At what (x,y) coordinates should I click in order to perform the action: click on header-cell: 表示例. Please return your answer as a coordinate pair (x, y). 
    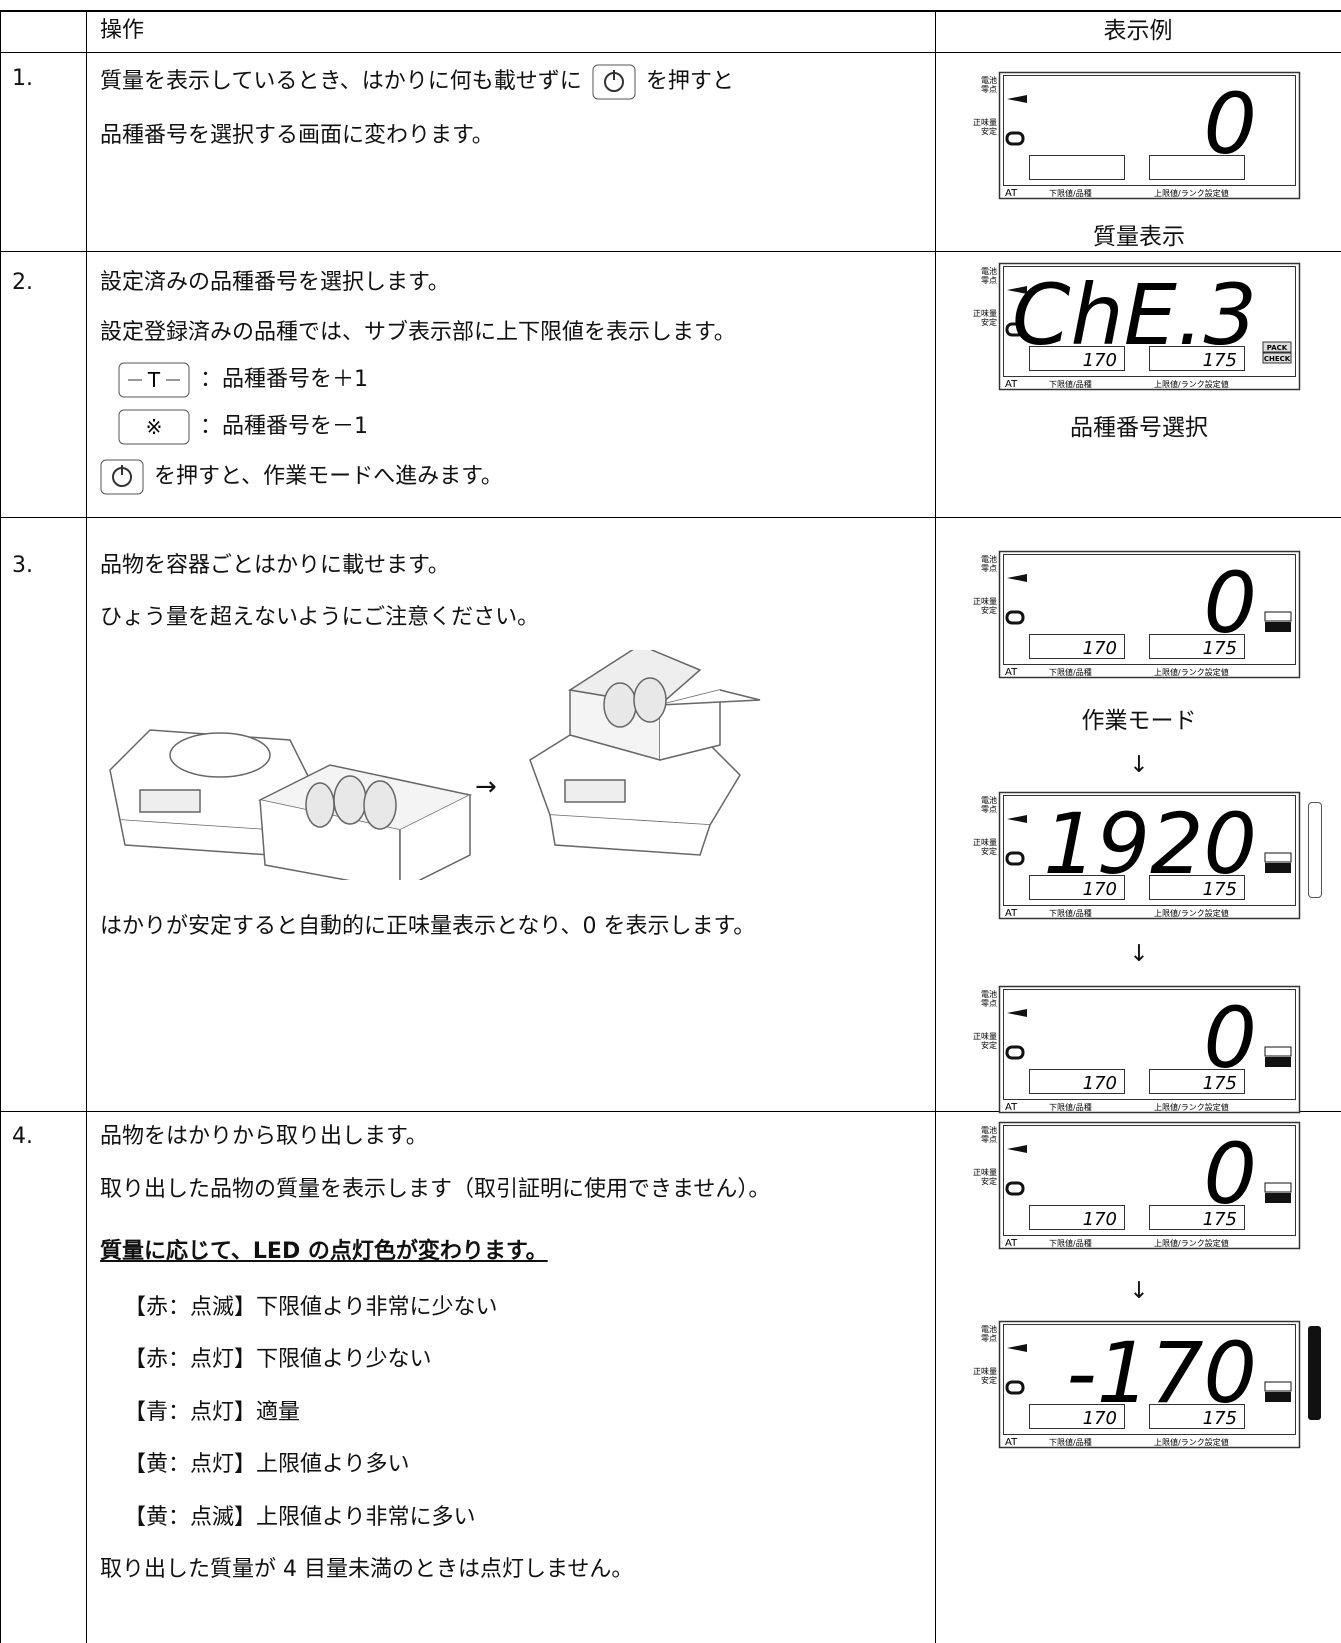
    Looking at the image, I should click on (1138, 31).